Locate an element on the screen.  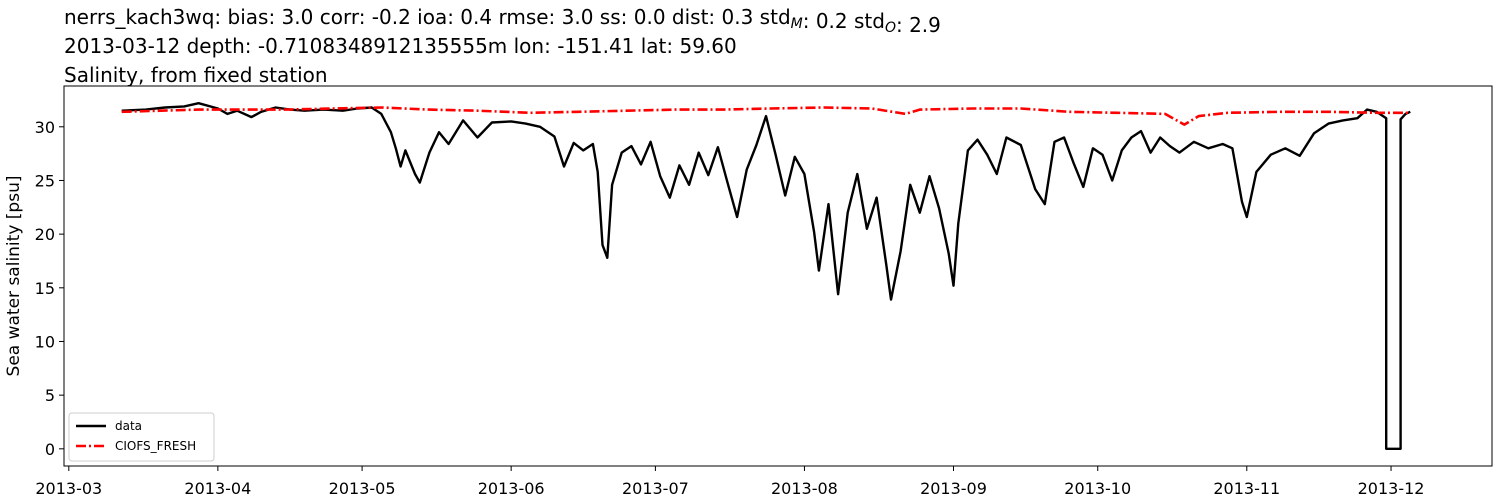
y-tick-label: 25 is located at coordinates (45, 180).